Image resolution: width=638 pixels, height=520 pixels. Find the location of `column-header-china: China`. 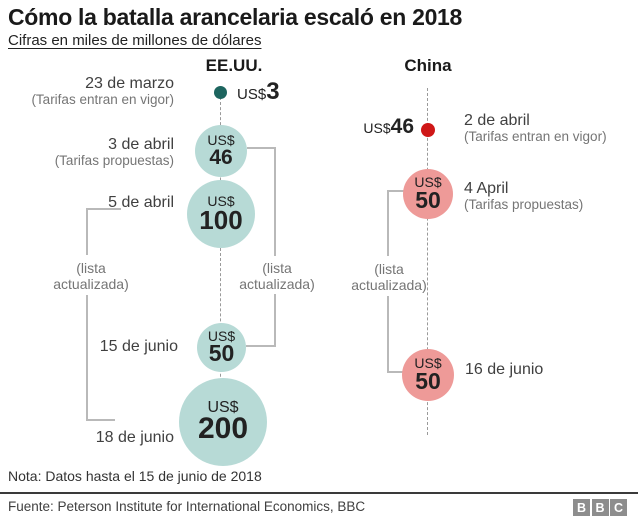

column-header-china: China is located at coordinates (428, 65).